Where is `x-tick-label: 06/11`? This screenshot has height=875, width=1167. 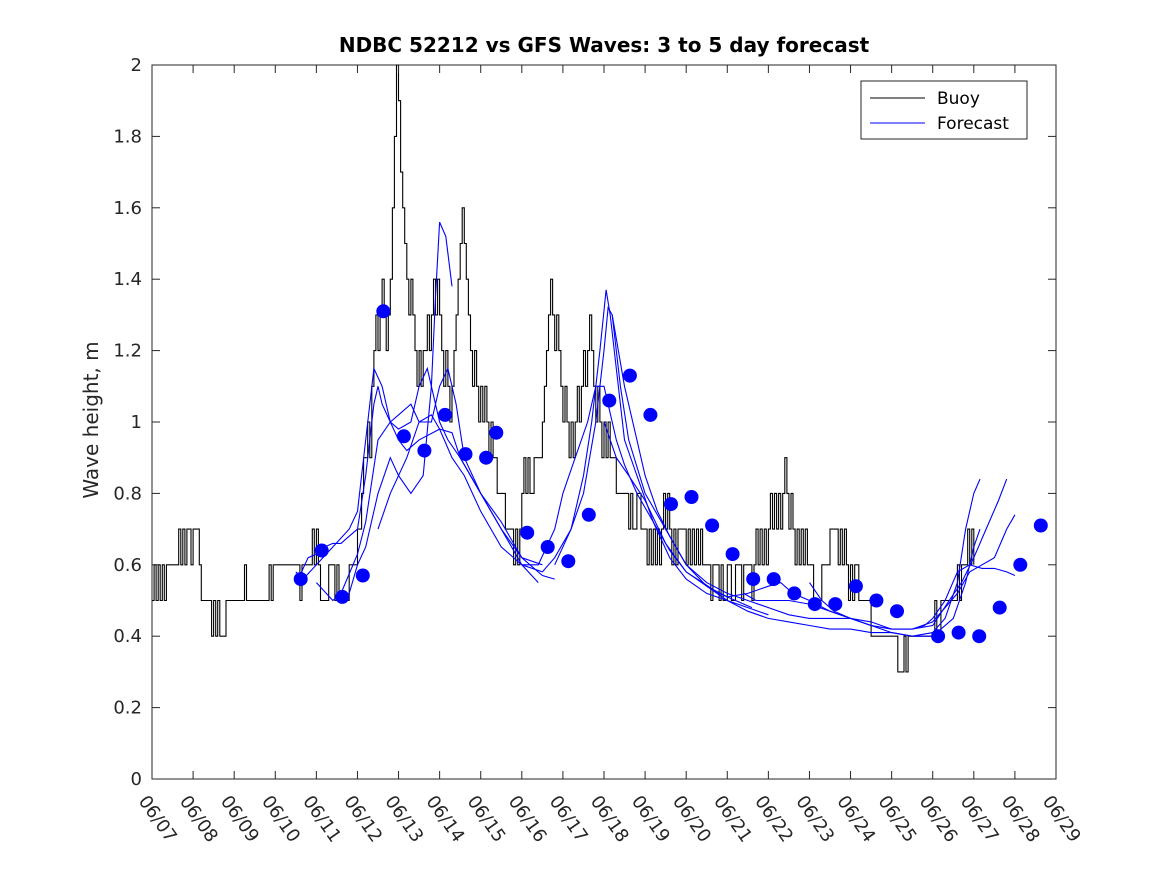
x-tick-label: 06/11 is located at coordinates (321, 819).